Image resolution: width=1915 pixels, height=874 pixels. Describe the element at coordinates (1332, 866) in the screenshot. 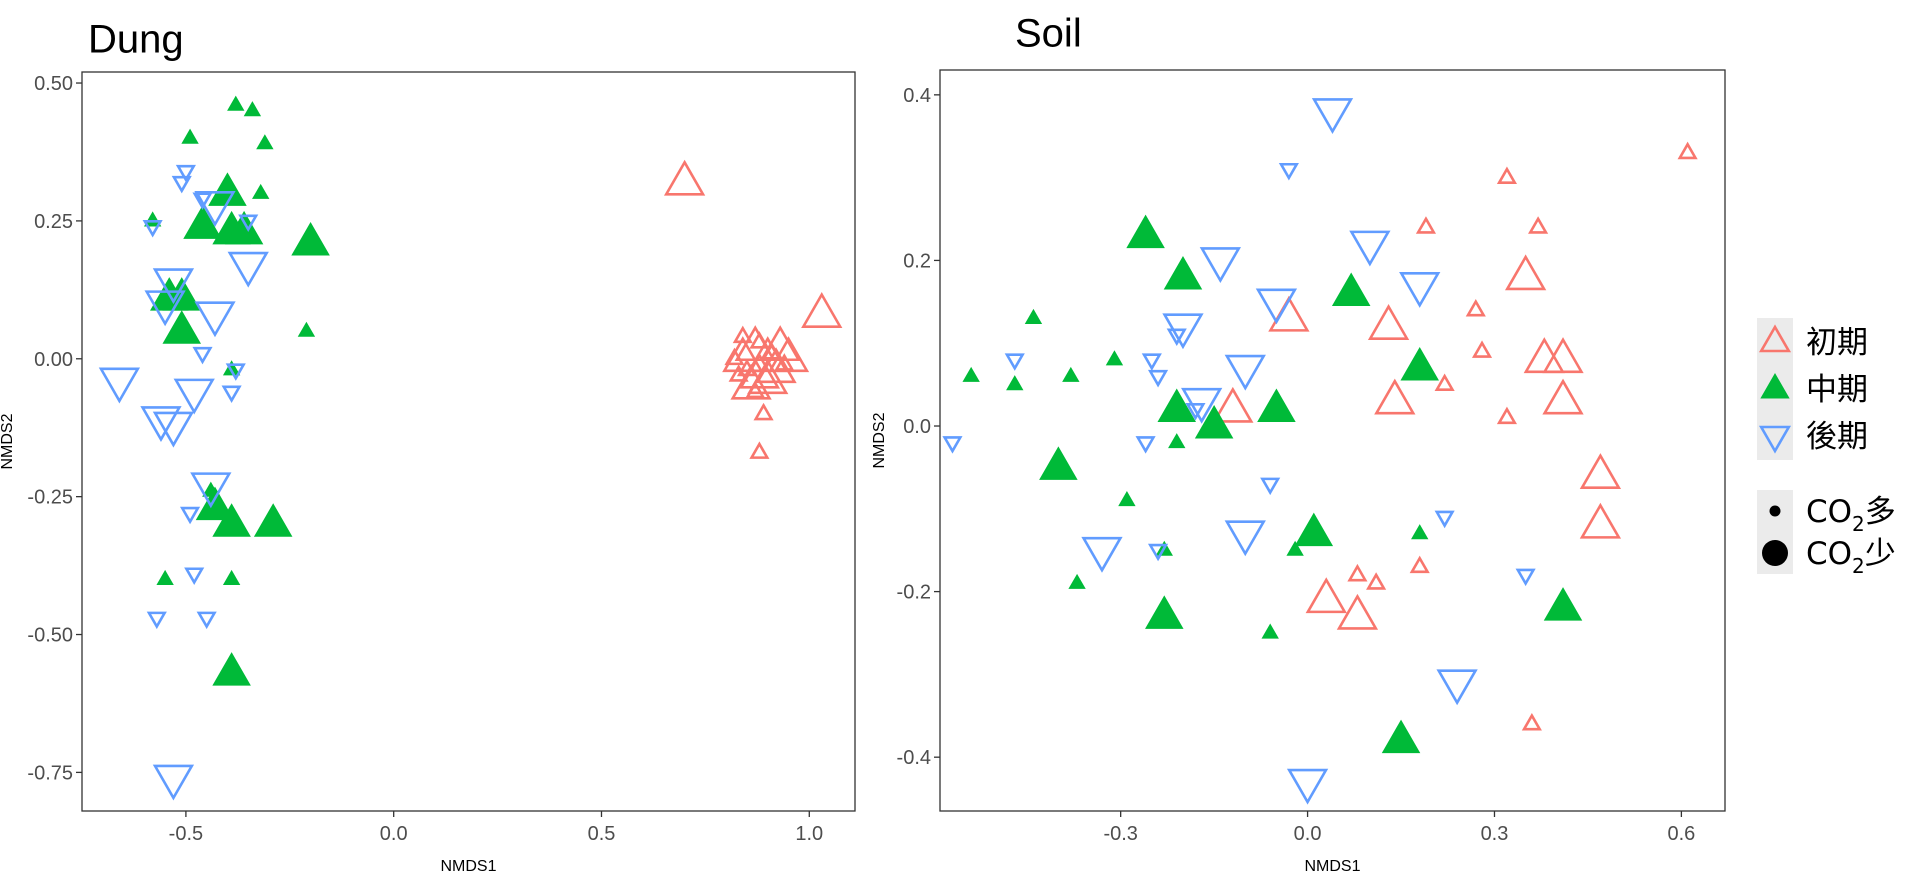

I see `x-axis-title: NMDS1` at that location.